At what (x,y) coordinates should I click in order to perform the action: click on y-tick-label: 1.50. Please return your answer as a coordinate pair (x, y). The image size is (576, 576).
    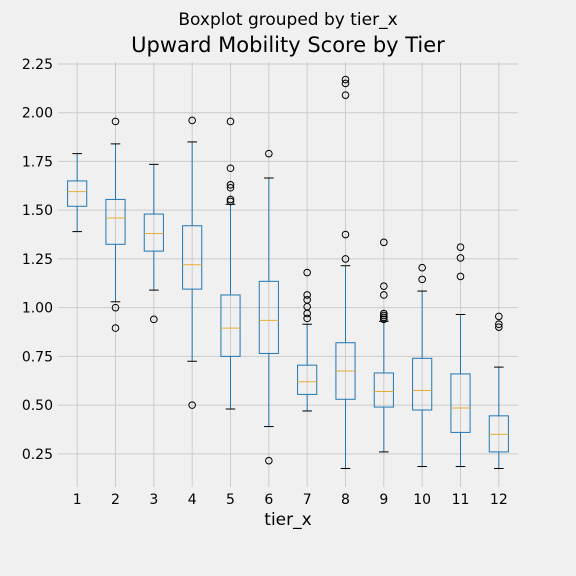
    Looking at the image, I should click on (37, 211).